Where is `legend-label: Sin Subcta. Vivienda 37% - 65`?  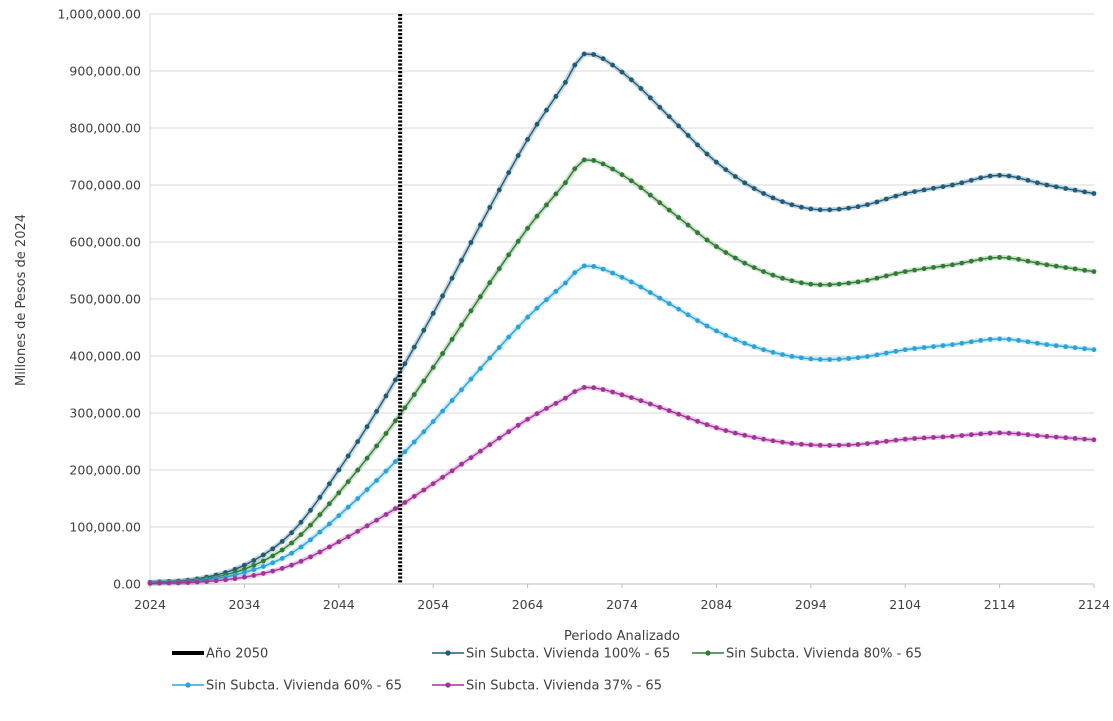
legend-label: Sin Subcta. Vivienda 37% - 65 is located at coordinates (564, 686).